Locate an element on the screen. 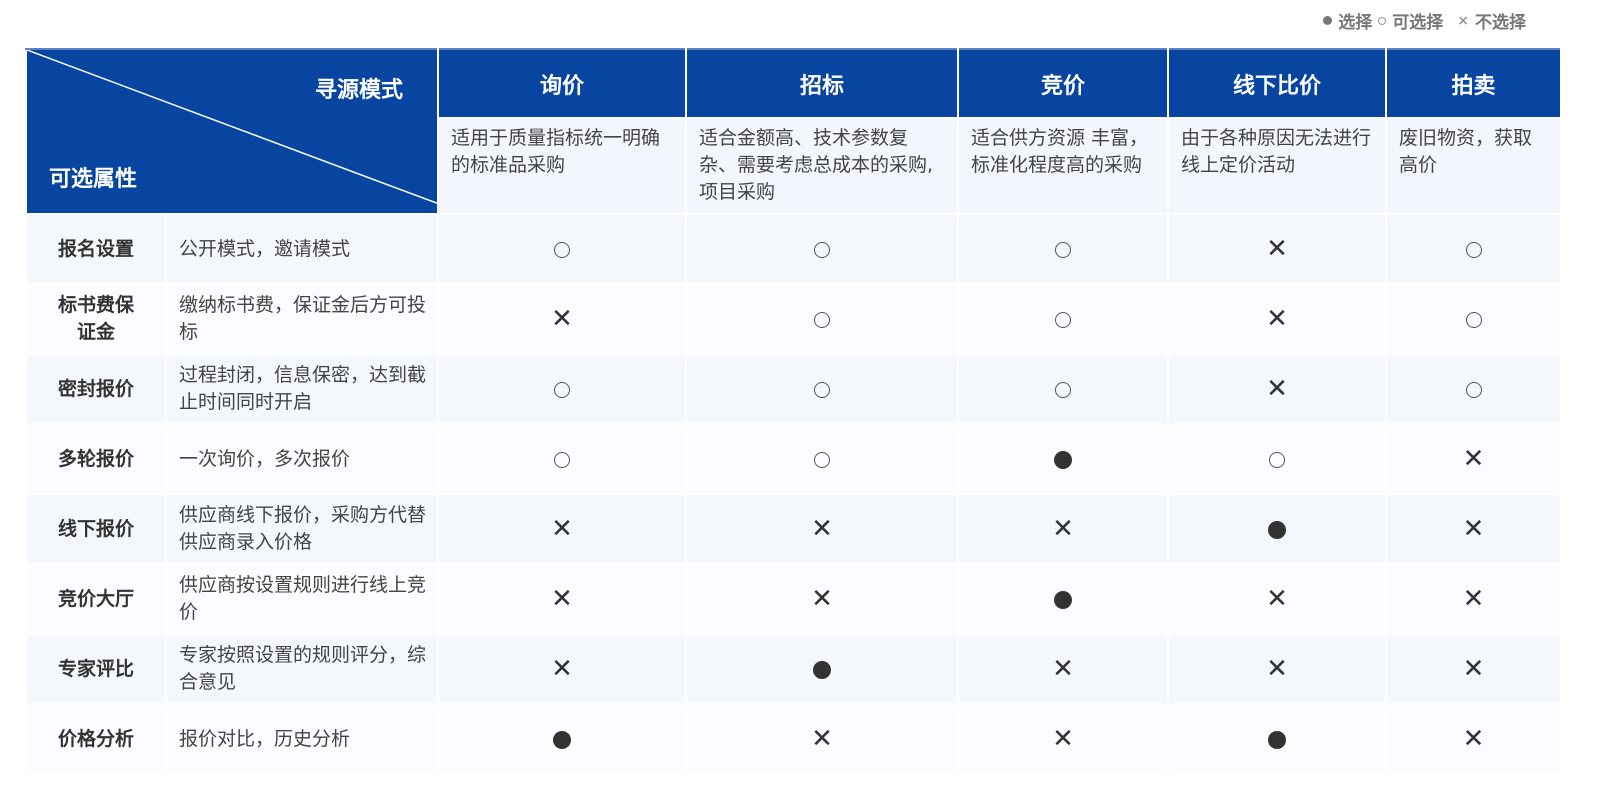 This screenshot has height=804, width=1608. attribute-label: 线下报价 is located at coordinates (96, 529).